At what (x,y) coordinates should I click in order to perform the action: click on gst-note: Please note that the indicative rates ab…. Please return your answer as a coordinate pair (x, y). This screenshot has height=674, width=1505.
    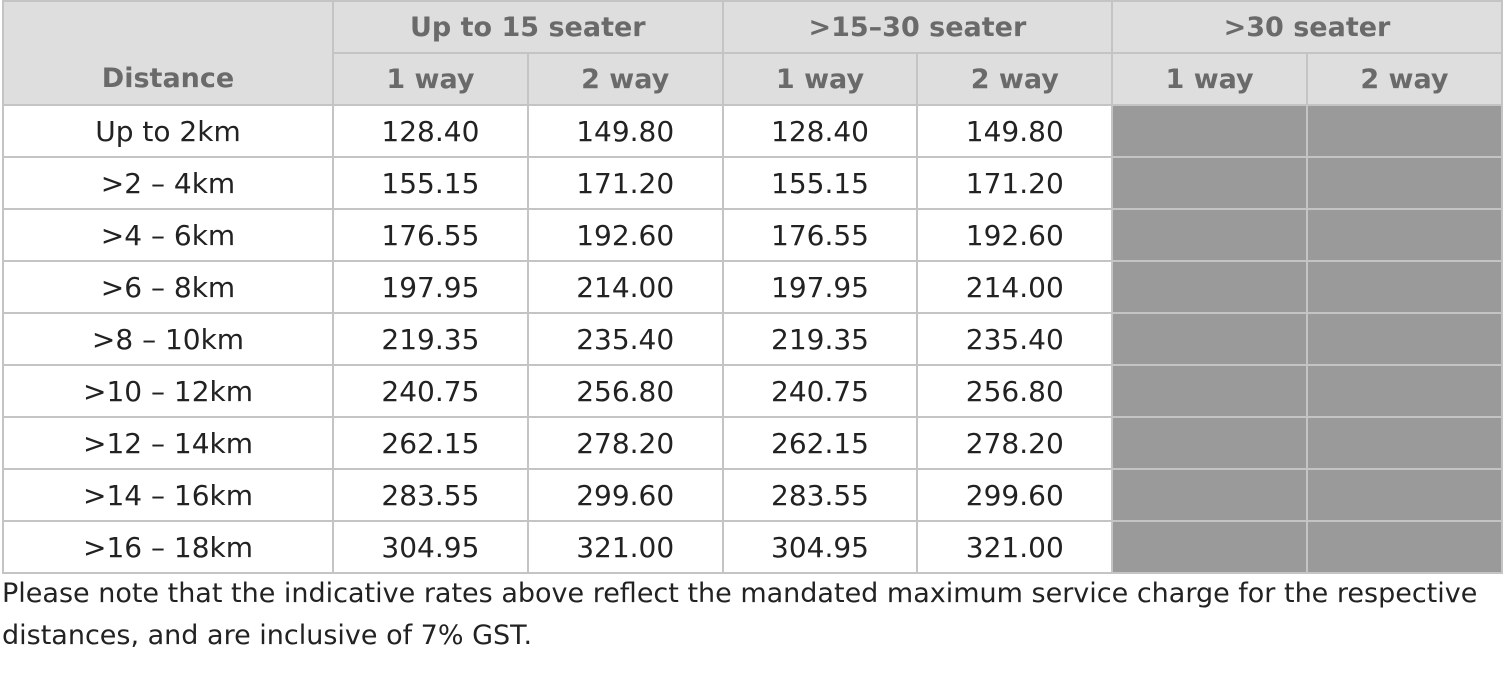
    Looking at the image, I should click on (740, 614).